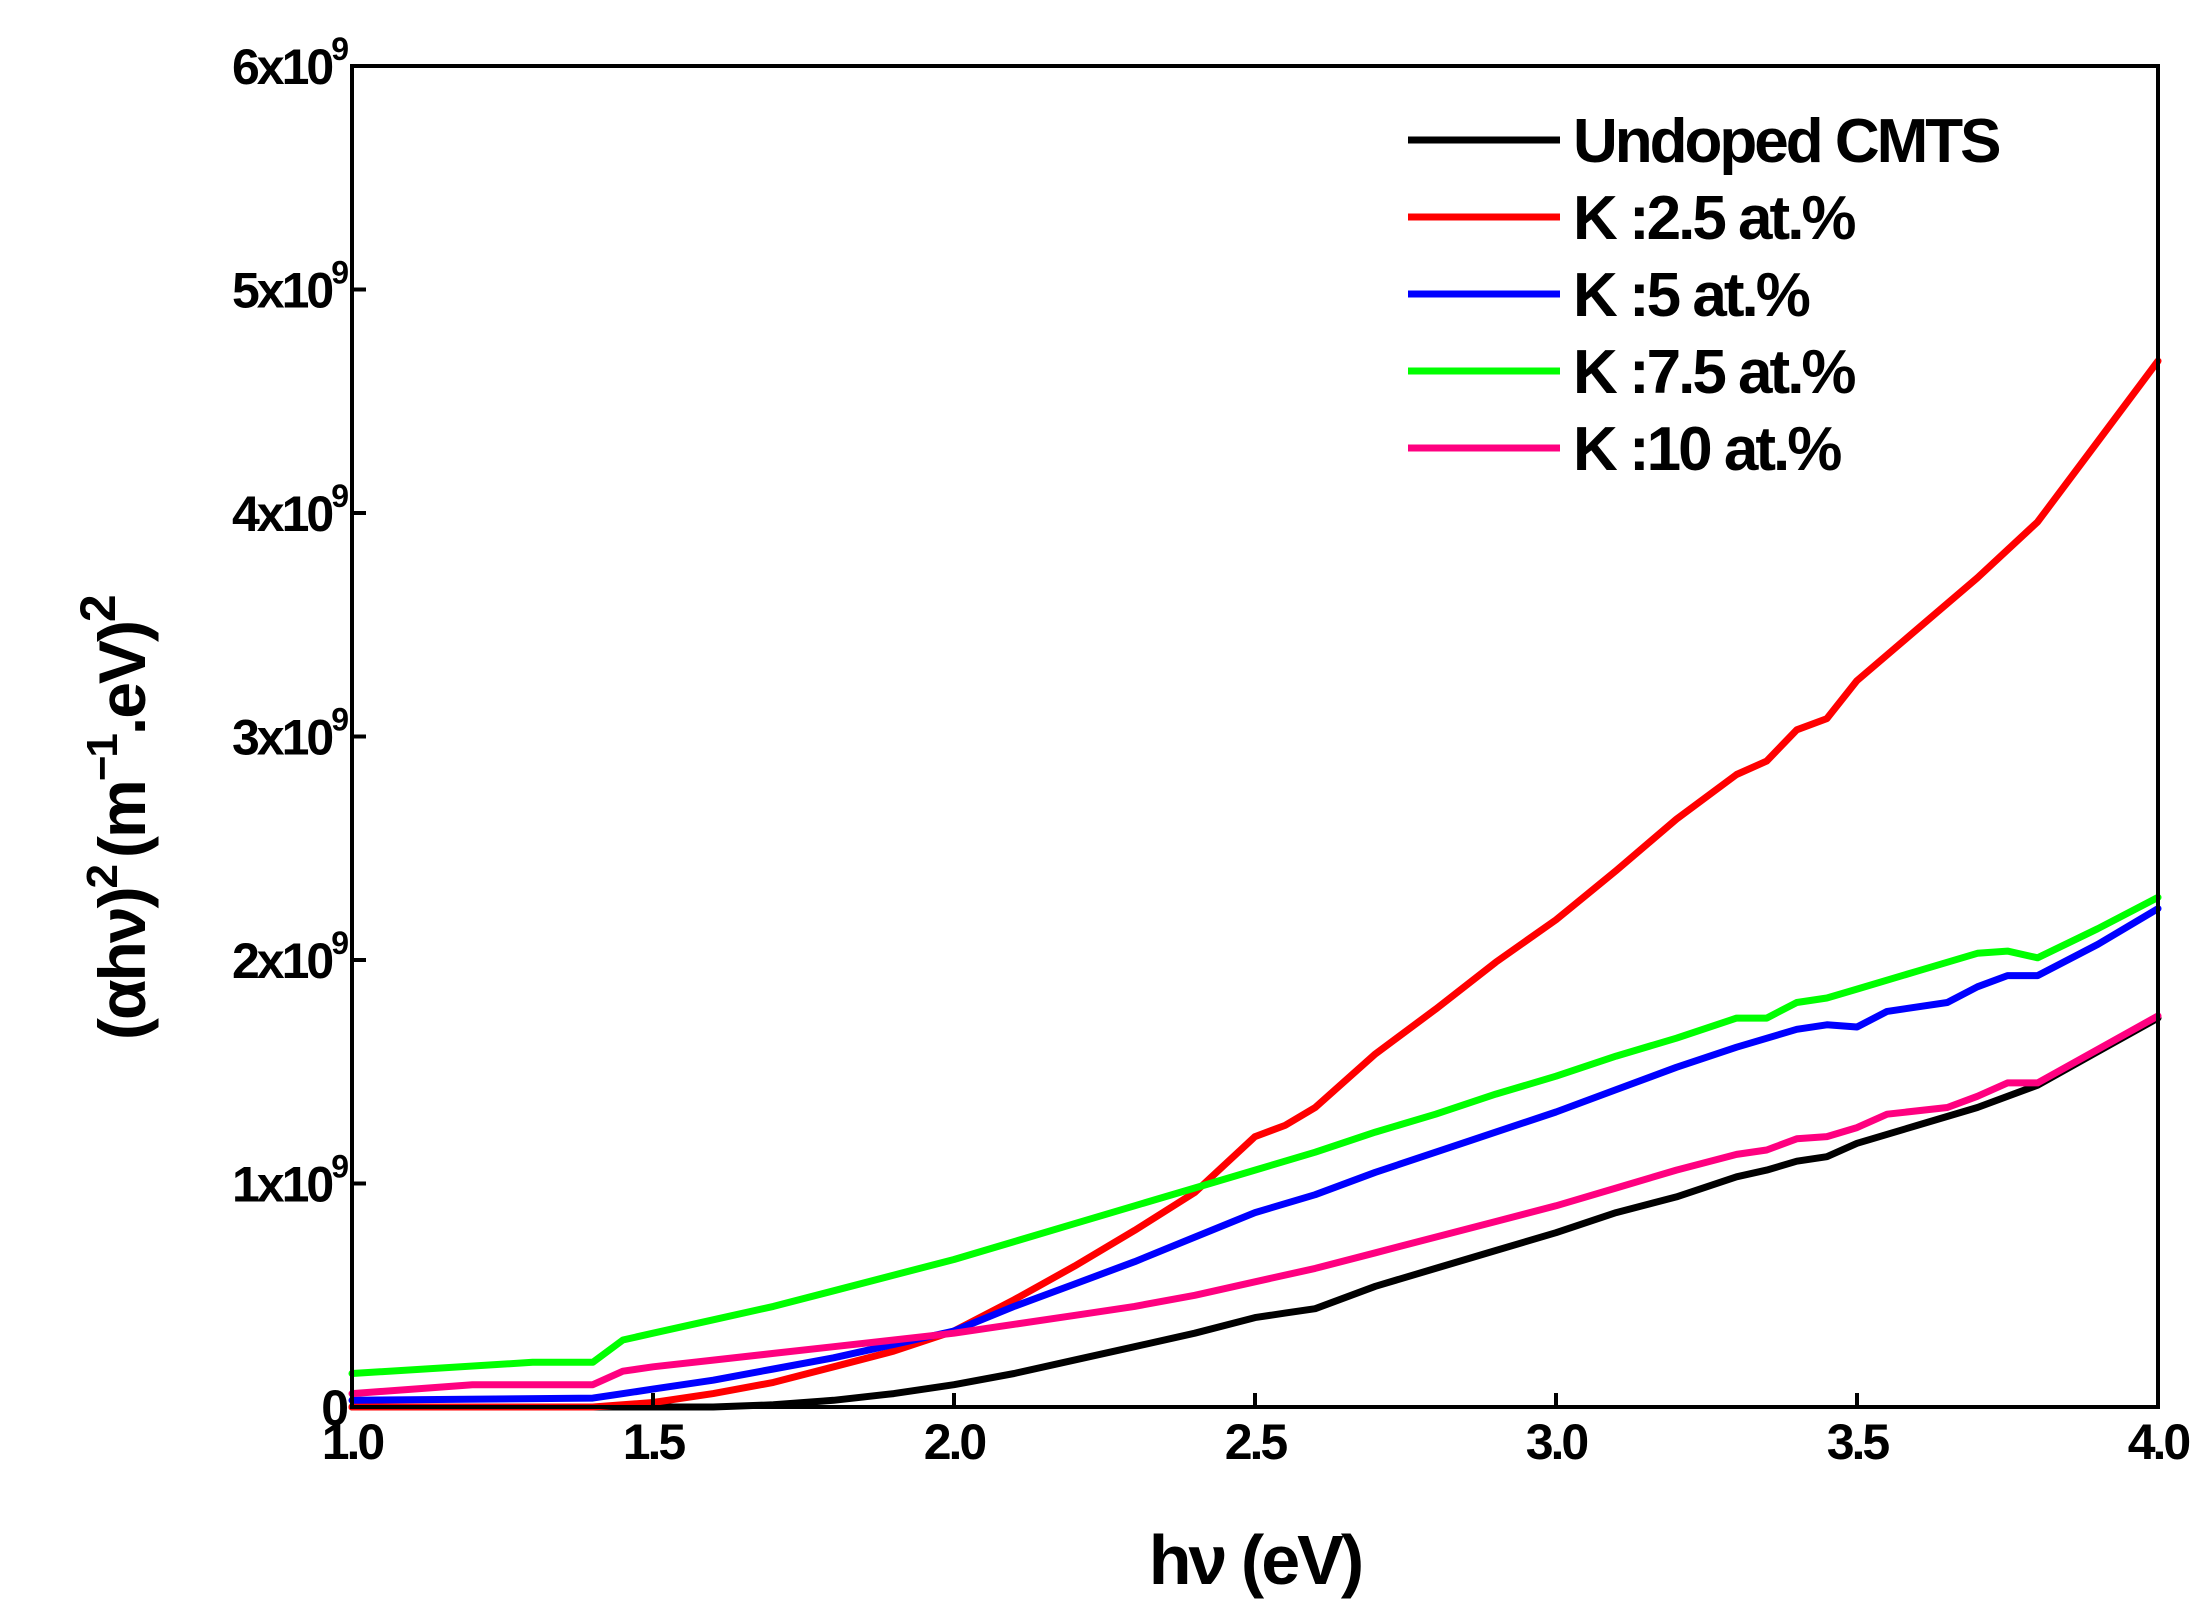 Image resolution: width=2204 pixels, height=1609 pixels. I want to click on legend-label: K :7.5 at.%, so click(1714, 372).